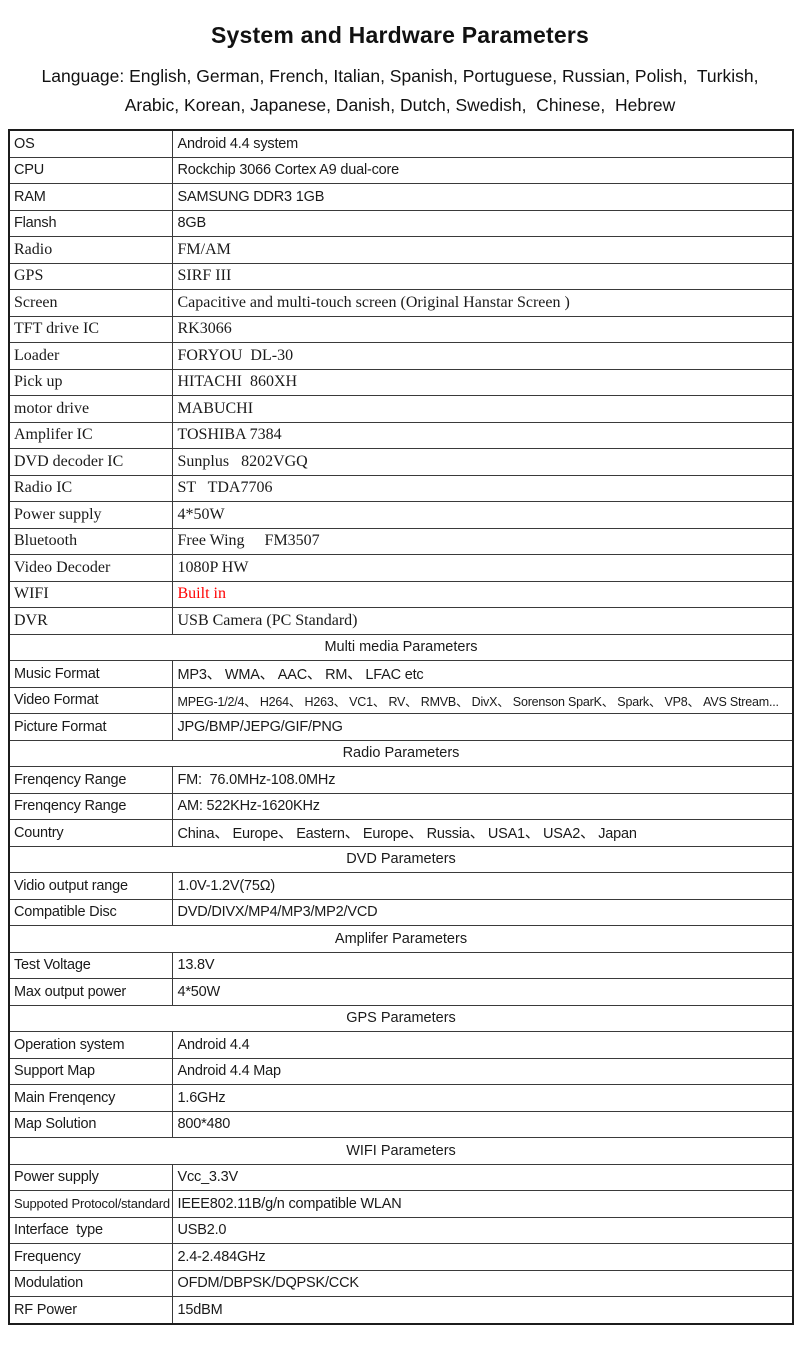 The height and width of the screenshot is (1362, 800). I want to click on spec-row-label: Radio, so click(90, 250).